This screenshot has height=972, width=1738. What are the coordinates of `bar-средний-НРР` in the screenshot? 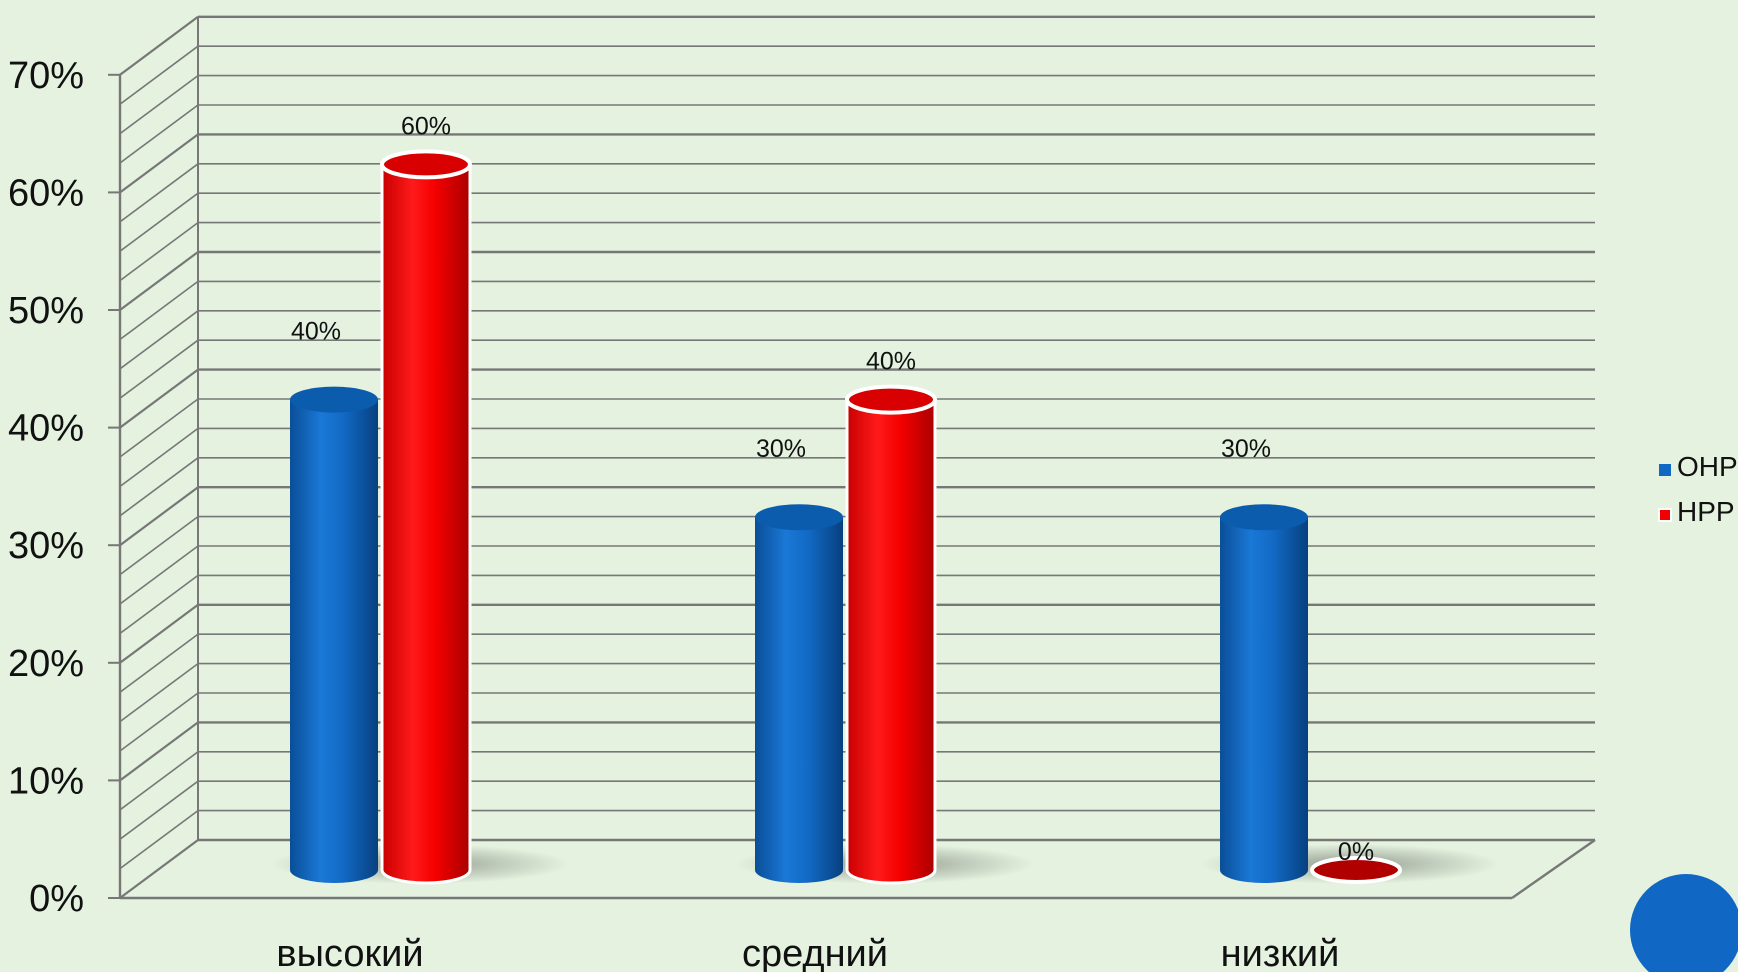 It's located at (891, 641).